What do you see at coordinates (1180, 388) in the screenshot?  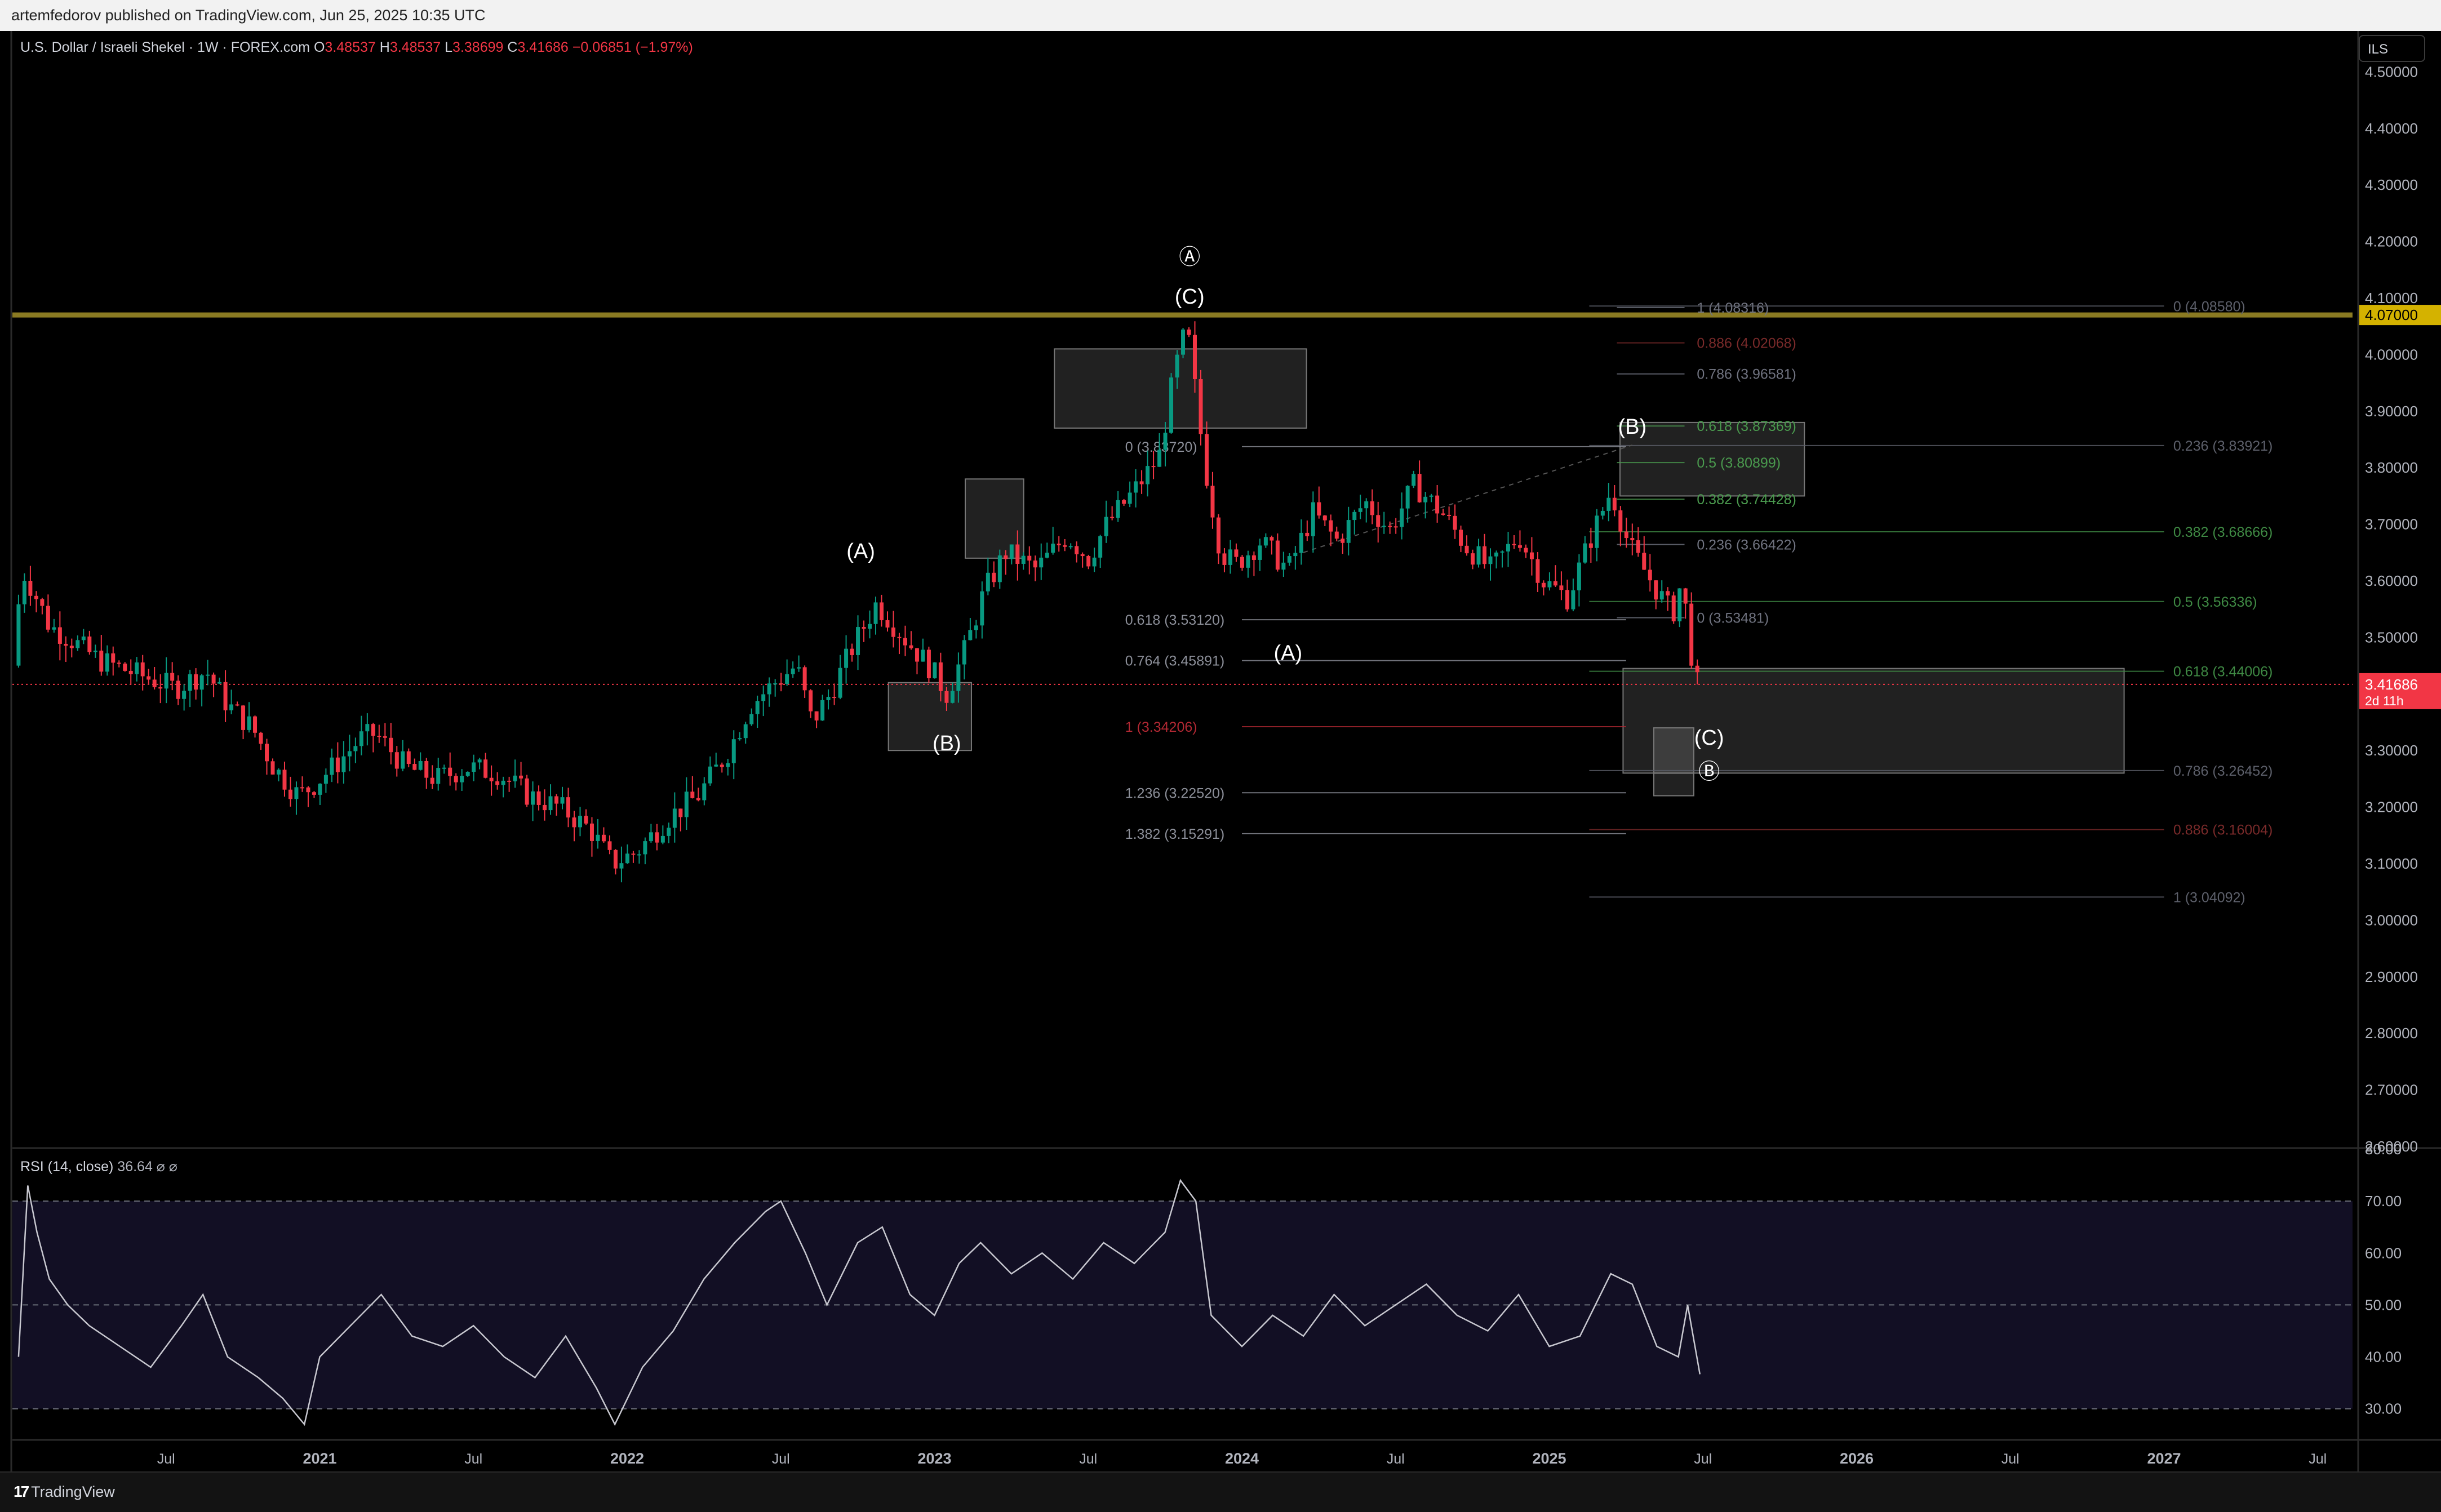 I see `zone-box` at bounding box center [1180, 388].